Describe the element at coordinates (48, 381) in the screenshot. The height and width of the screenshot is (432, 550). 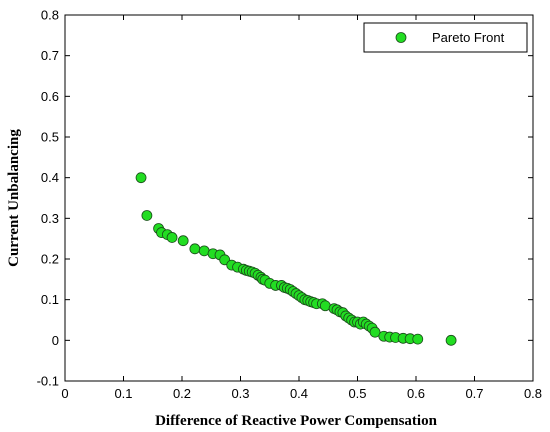
I see `y-tick-label: -0.1` at that location.